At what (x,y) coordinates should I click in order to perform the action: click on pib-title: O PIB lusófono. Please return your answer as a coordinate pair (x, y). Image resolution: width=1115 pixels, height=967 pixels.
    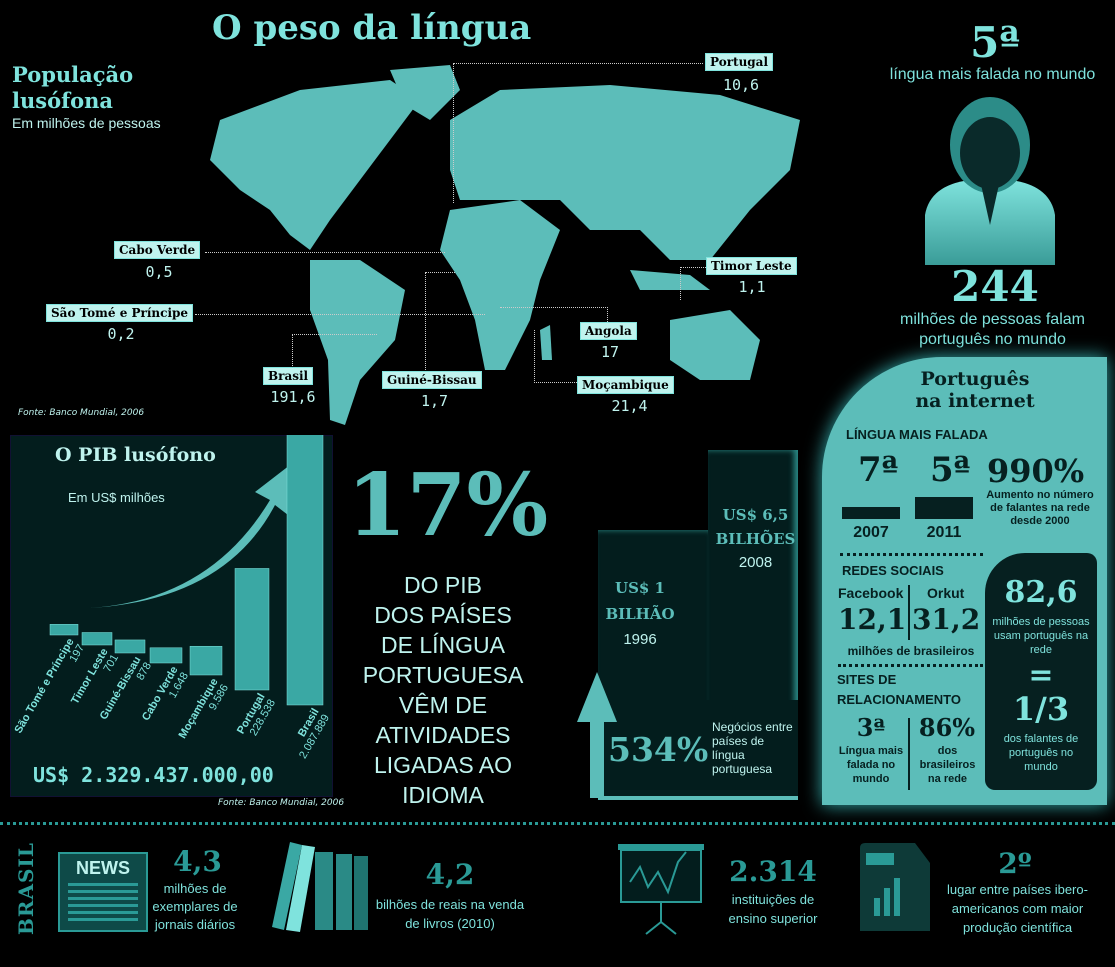
    Looking at the image, I should click on (135, 455).